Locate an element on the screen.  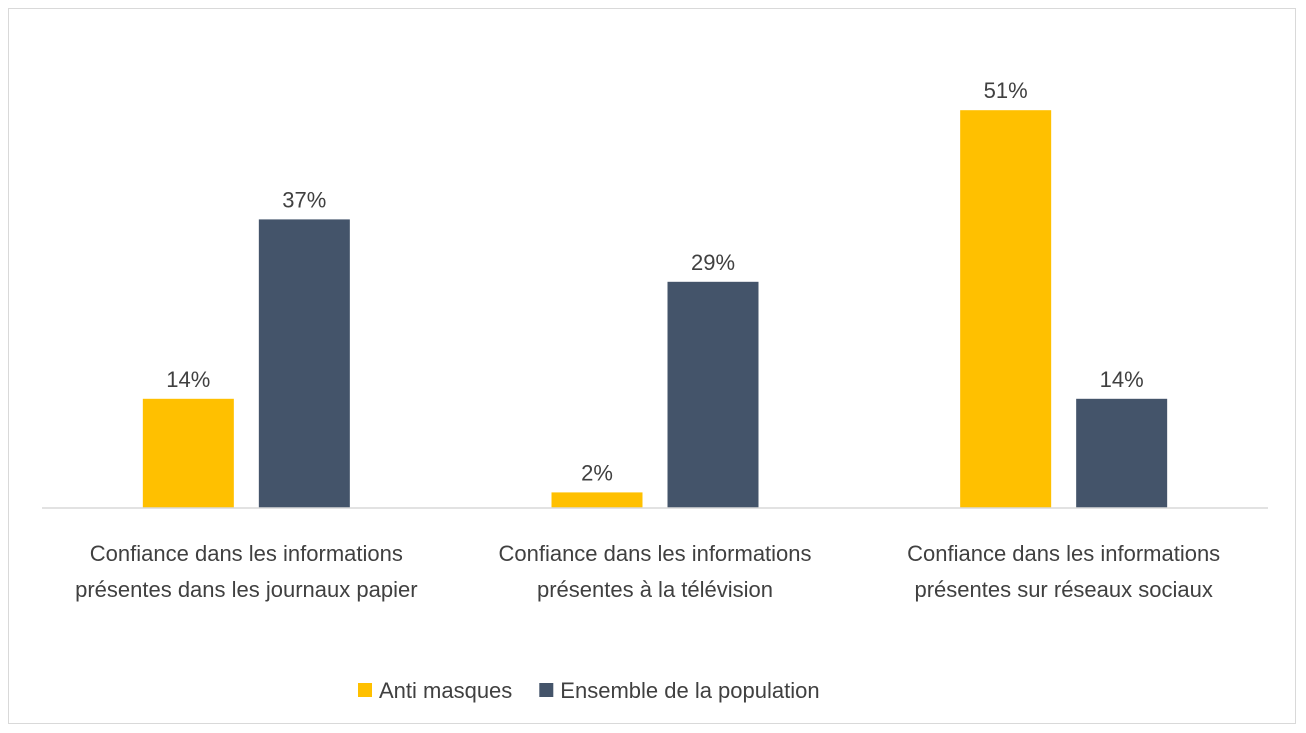
data-label: 2% is located at coordinates (597, 472).